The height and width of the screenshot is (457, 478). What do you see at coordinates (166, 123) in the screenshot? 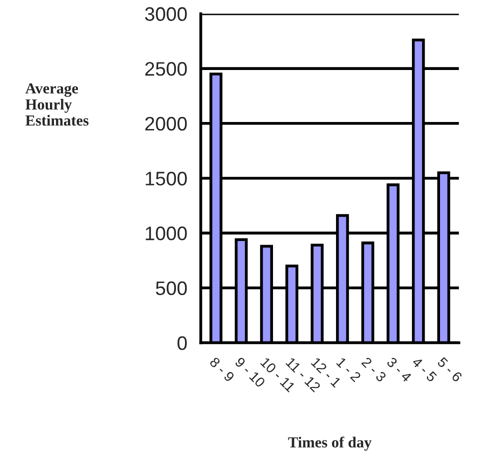
I see `y-tick-label: 2000` at bounding box center [166, 123].